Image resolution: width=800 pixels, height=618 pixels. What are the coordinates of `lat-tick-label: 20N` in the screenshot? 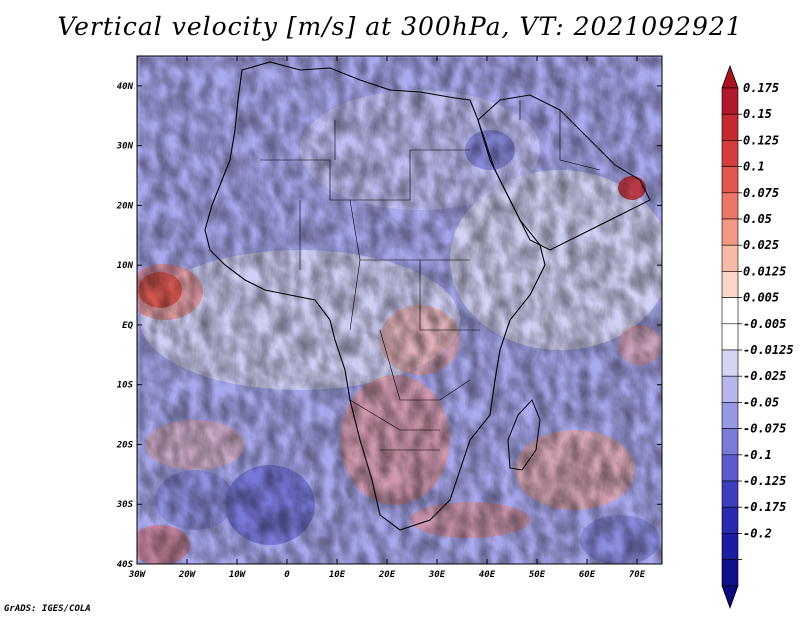 It's located at (125, 206).